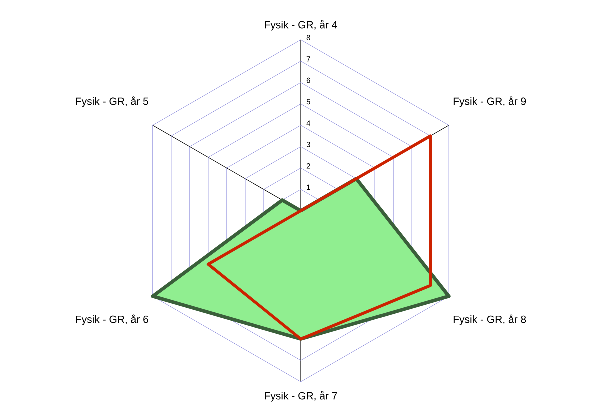 This screenshot has width=592, height=411. I want to click on spoke-label: Fysik - GR, år 8, so click(490, 320).